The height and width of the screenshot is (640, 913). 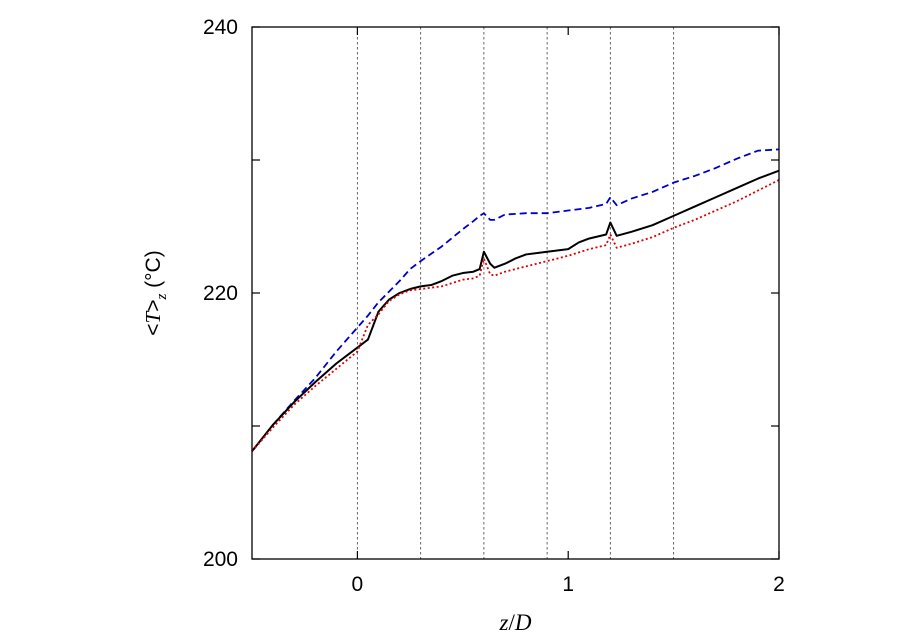 I want to click on x-axis-title: z/D, so click(x=515, y=622).